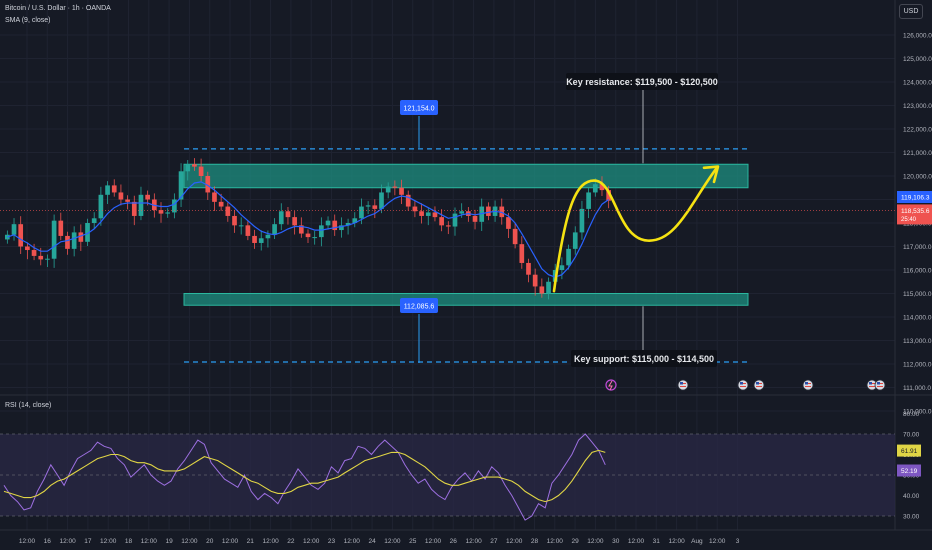 This screenshot has height=550, width=932. I want to click on sma-polyline, so click(308, 229).